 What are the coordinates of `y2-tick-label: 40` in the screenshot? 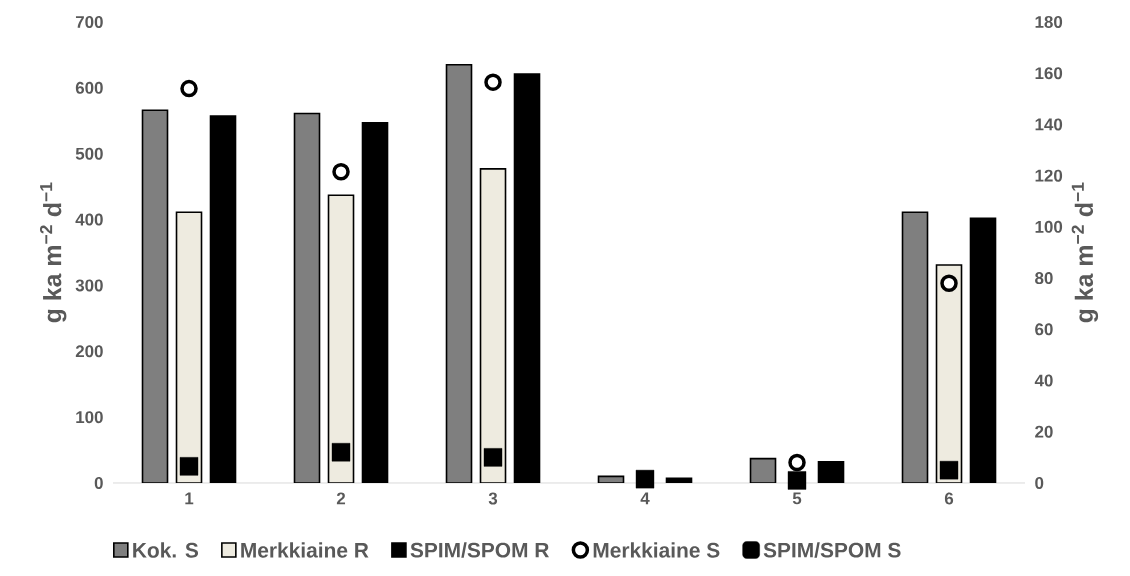 It's located at (1043, 380).